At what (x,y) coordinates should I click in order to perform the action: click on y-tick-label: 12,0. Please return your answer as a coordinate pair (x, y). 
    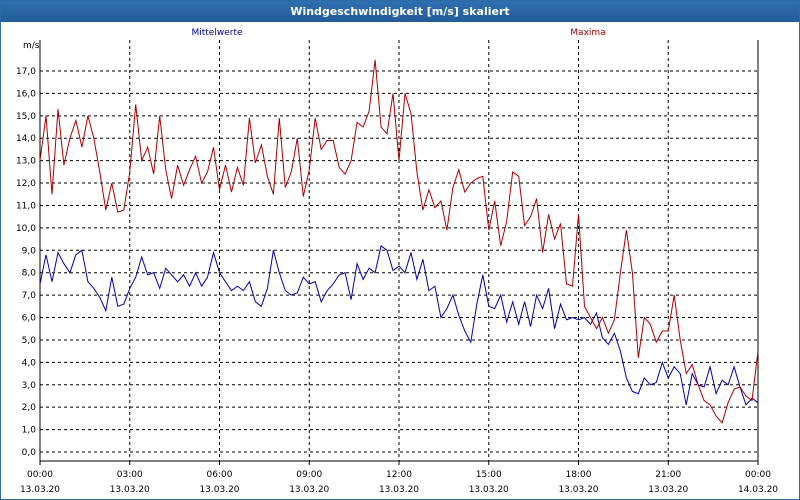
    Looking at the image, I should click on (26, 184).